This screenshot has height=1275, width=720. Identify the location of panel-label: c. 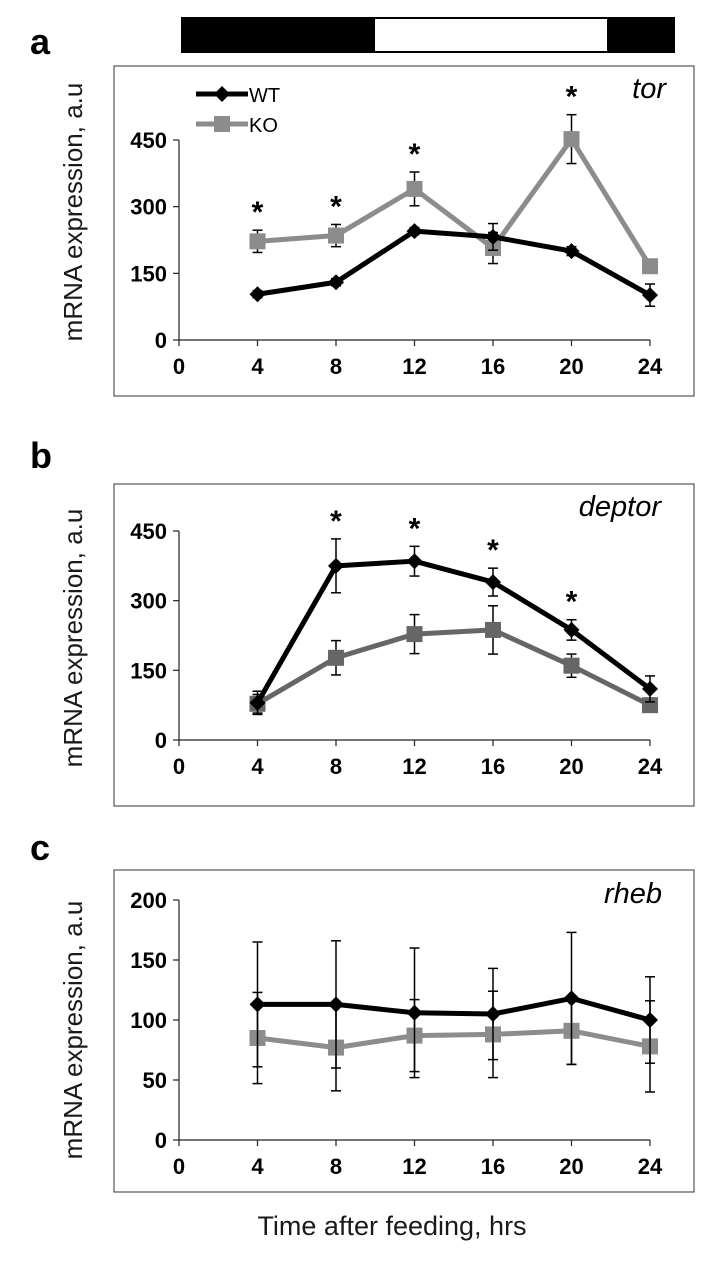
(40, 847).